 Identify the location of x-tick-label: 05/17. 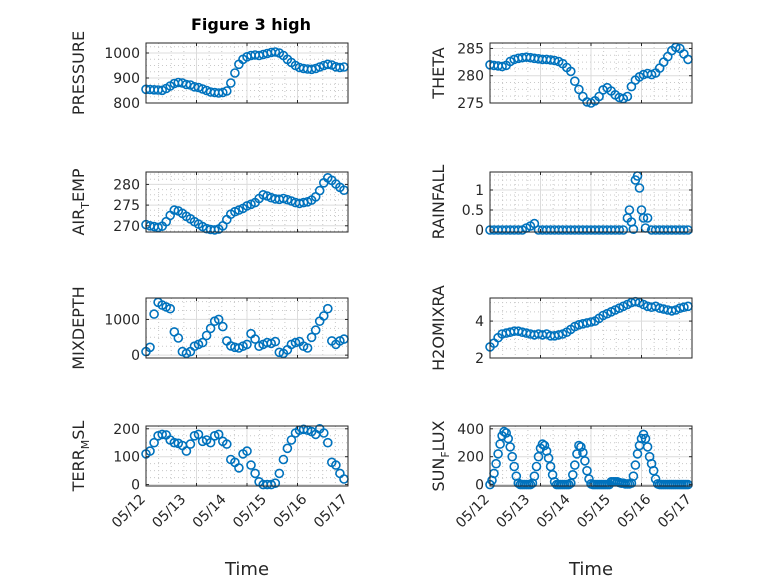
(675, 512).